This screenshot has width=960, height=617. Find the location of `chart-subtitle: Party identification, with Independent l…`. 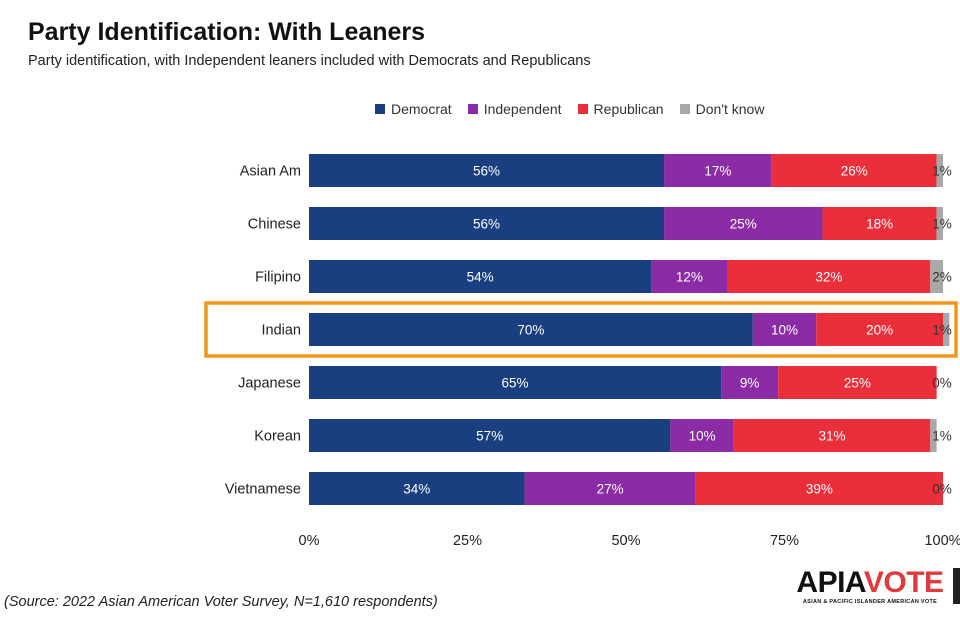

chart-subtitle: Party identification, with Independent l… is located at coordinates (309, 61).